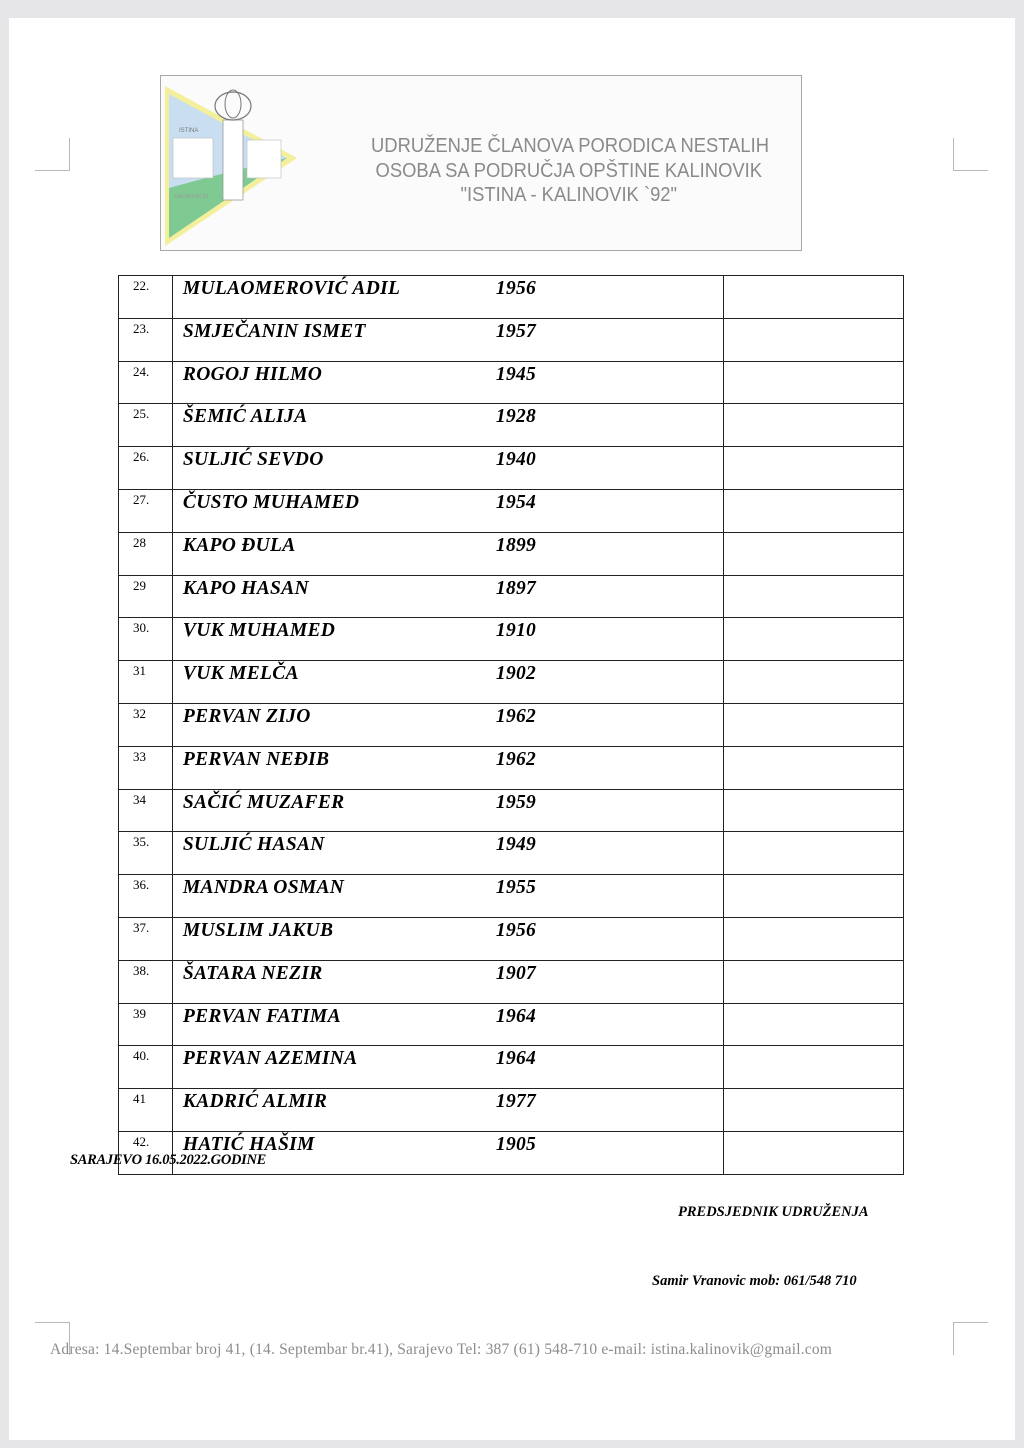 The image size is (1024, 1448). I want to click on person-name: MANDRA OSMAN, so click(263, 888).